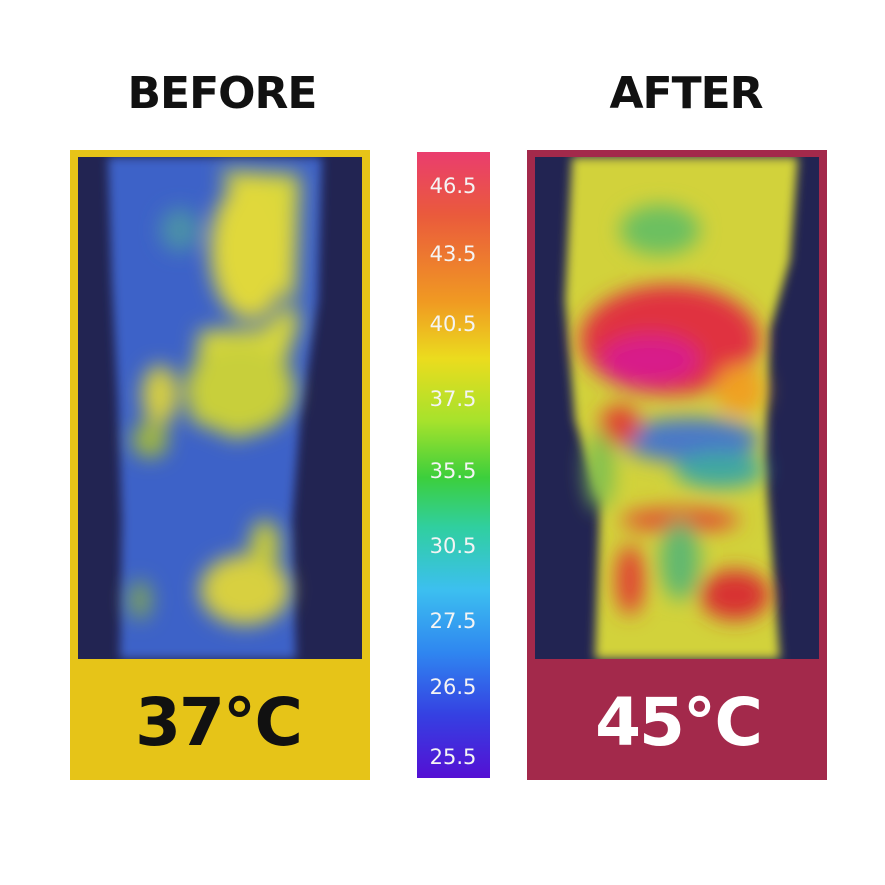 The height and width of the screenshot is (885, 885). Describe the element at coordinates (453, 757) in the screenshot. I see `scale-label: 25.5` at that location.